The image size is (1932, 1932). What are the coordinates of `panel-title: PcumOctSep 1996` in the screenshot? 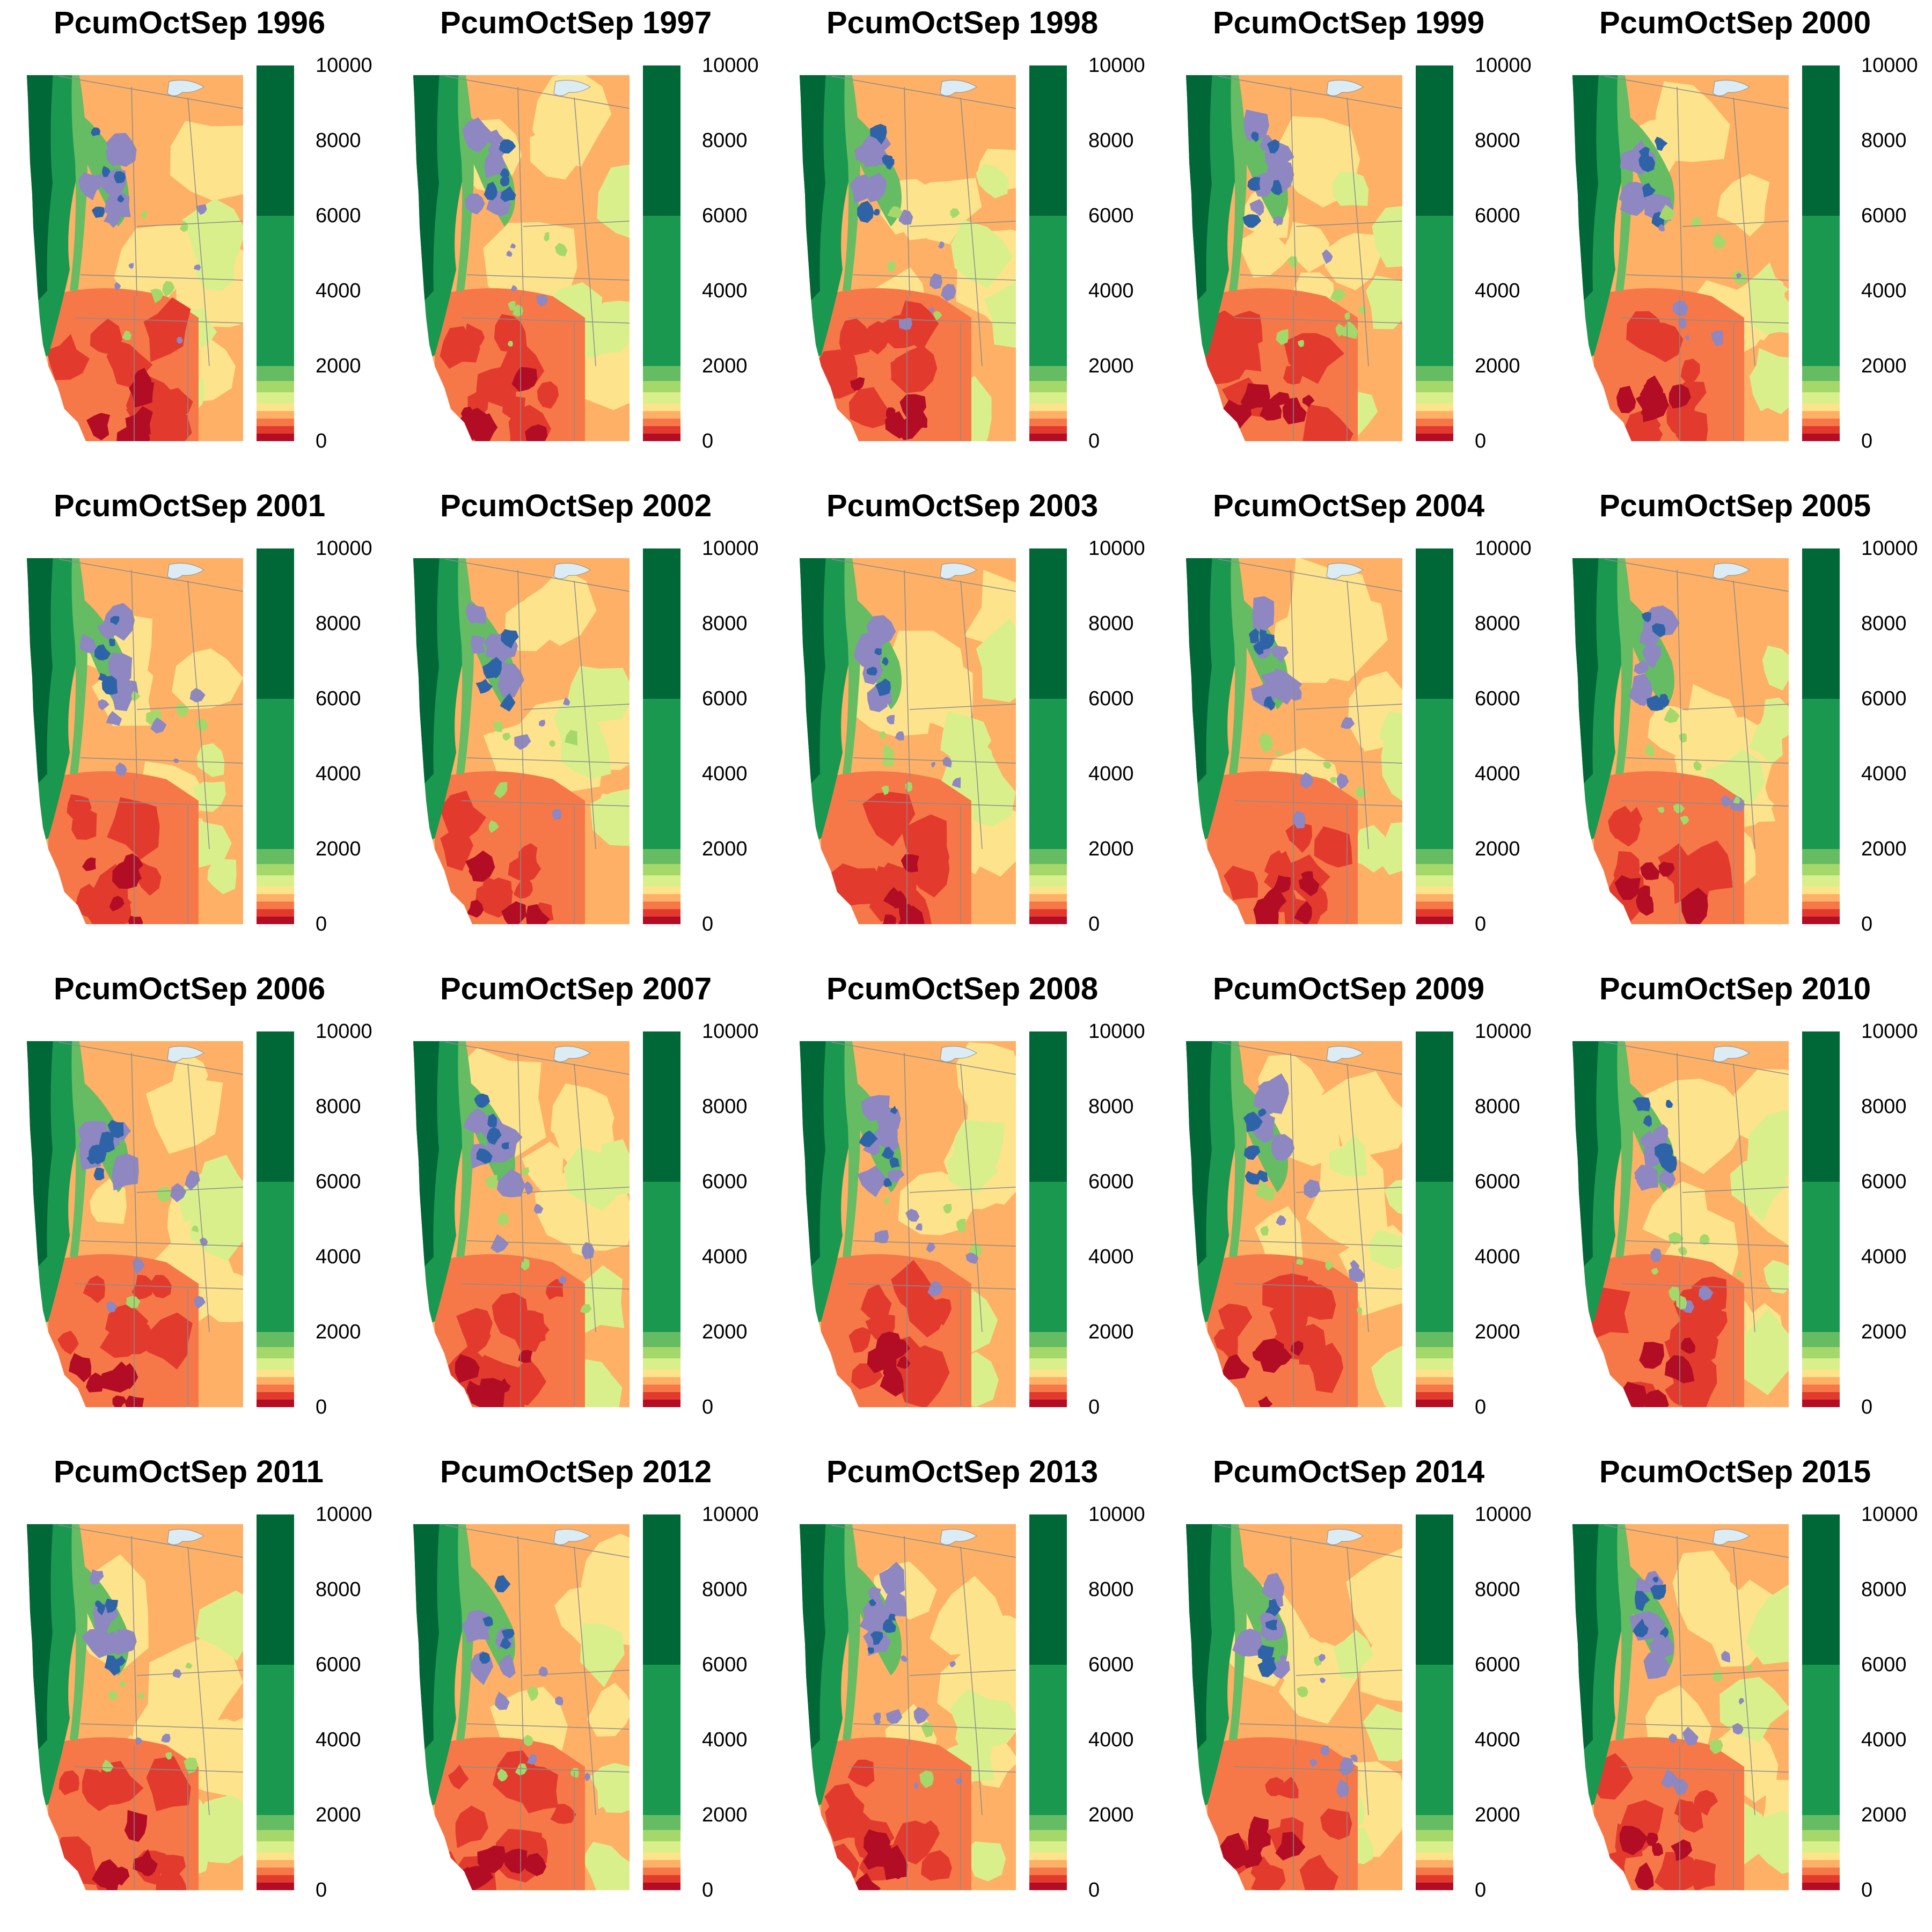 It's located at (190, 22).